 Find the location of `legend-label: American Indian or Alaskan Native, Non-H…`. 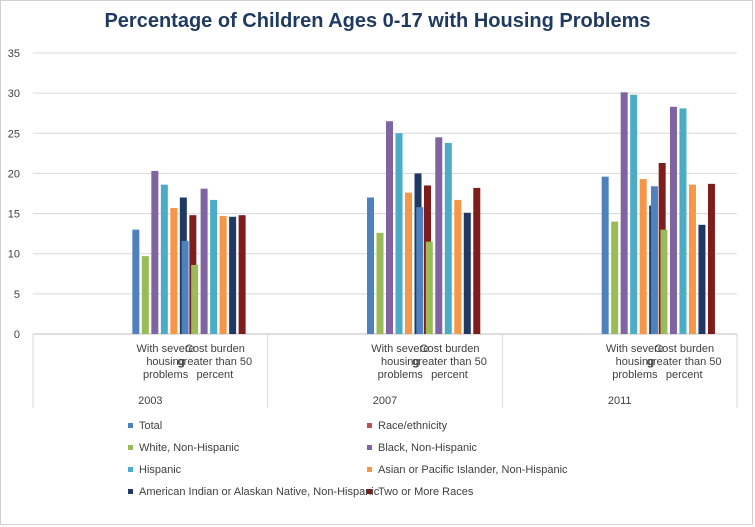

legend-label: American Indian or Alaskan Native, Non-H… is located at coordinates (259, 492).